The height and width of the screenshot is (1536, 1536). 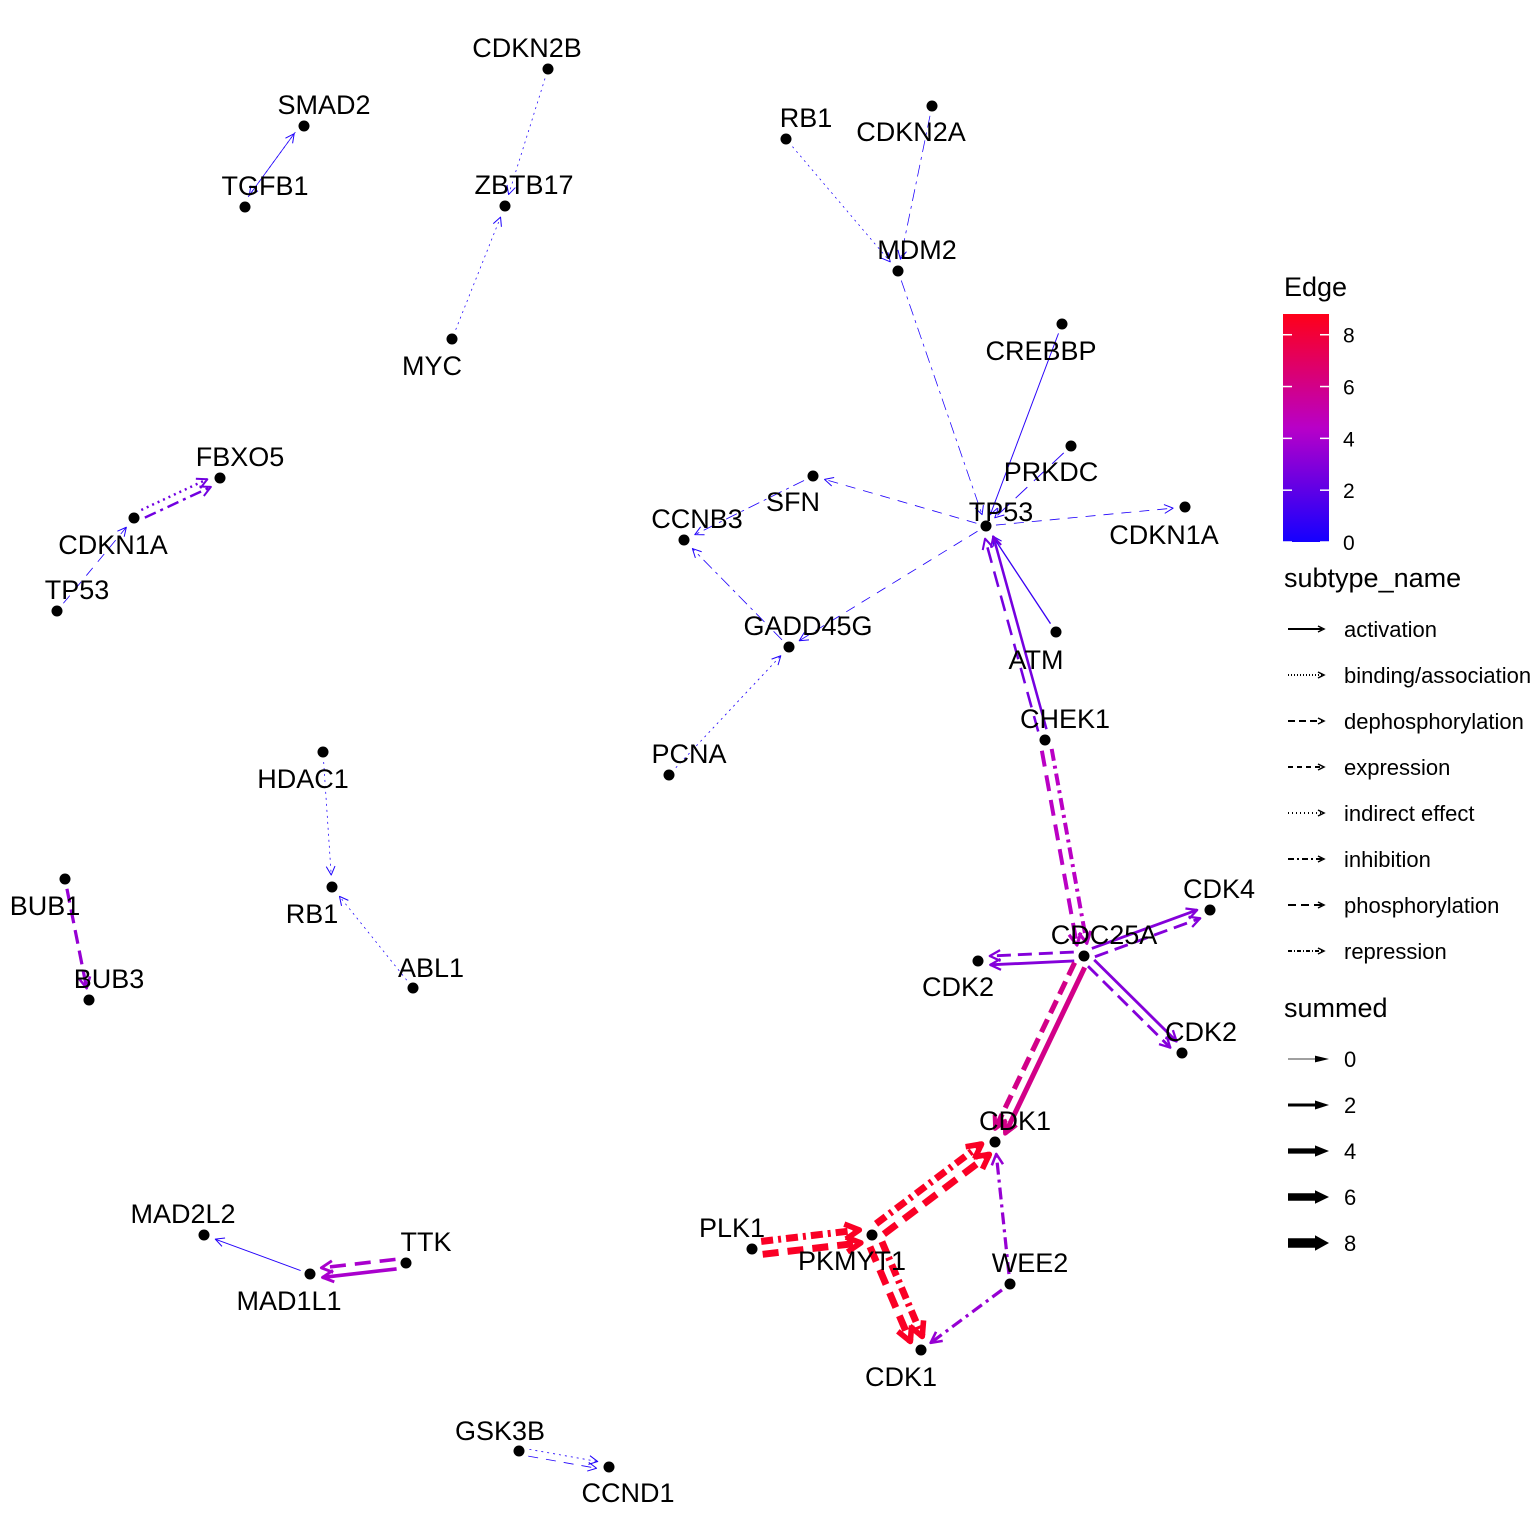 What do you see at coordinates (852, 1253) in the screenshot?
I see `node-pkmyt1: PKMYT1` at bounding box center [852, 1253].